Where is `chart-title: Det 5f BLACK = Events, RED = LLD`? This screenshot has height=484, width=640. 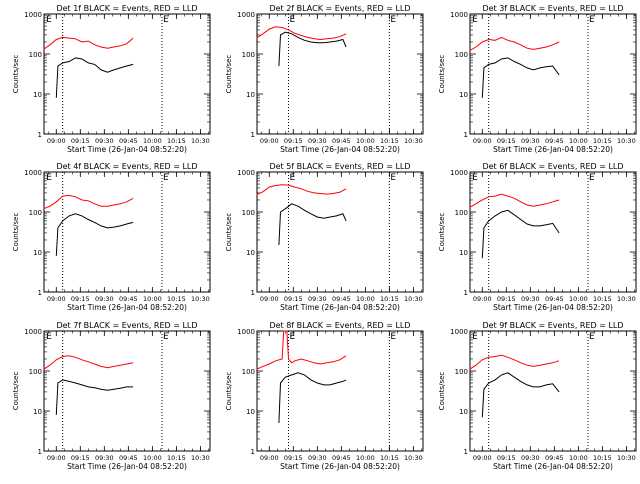 chart-title: Det 5f BLACK = Events, RED = LLD is located at coordinates (339, 166).